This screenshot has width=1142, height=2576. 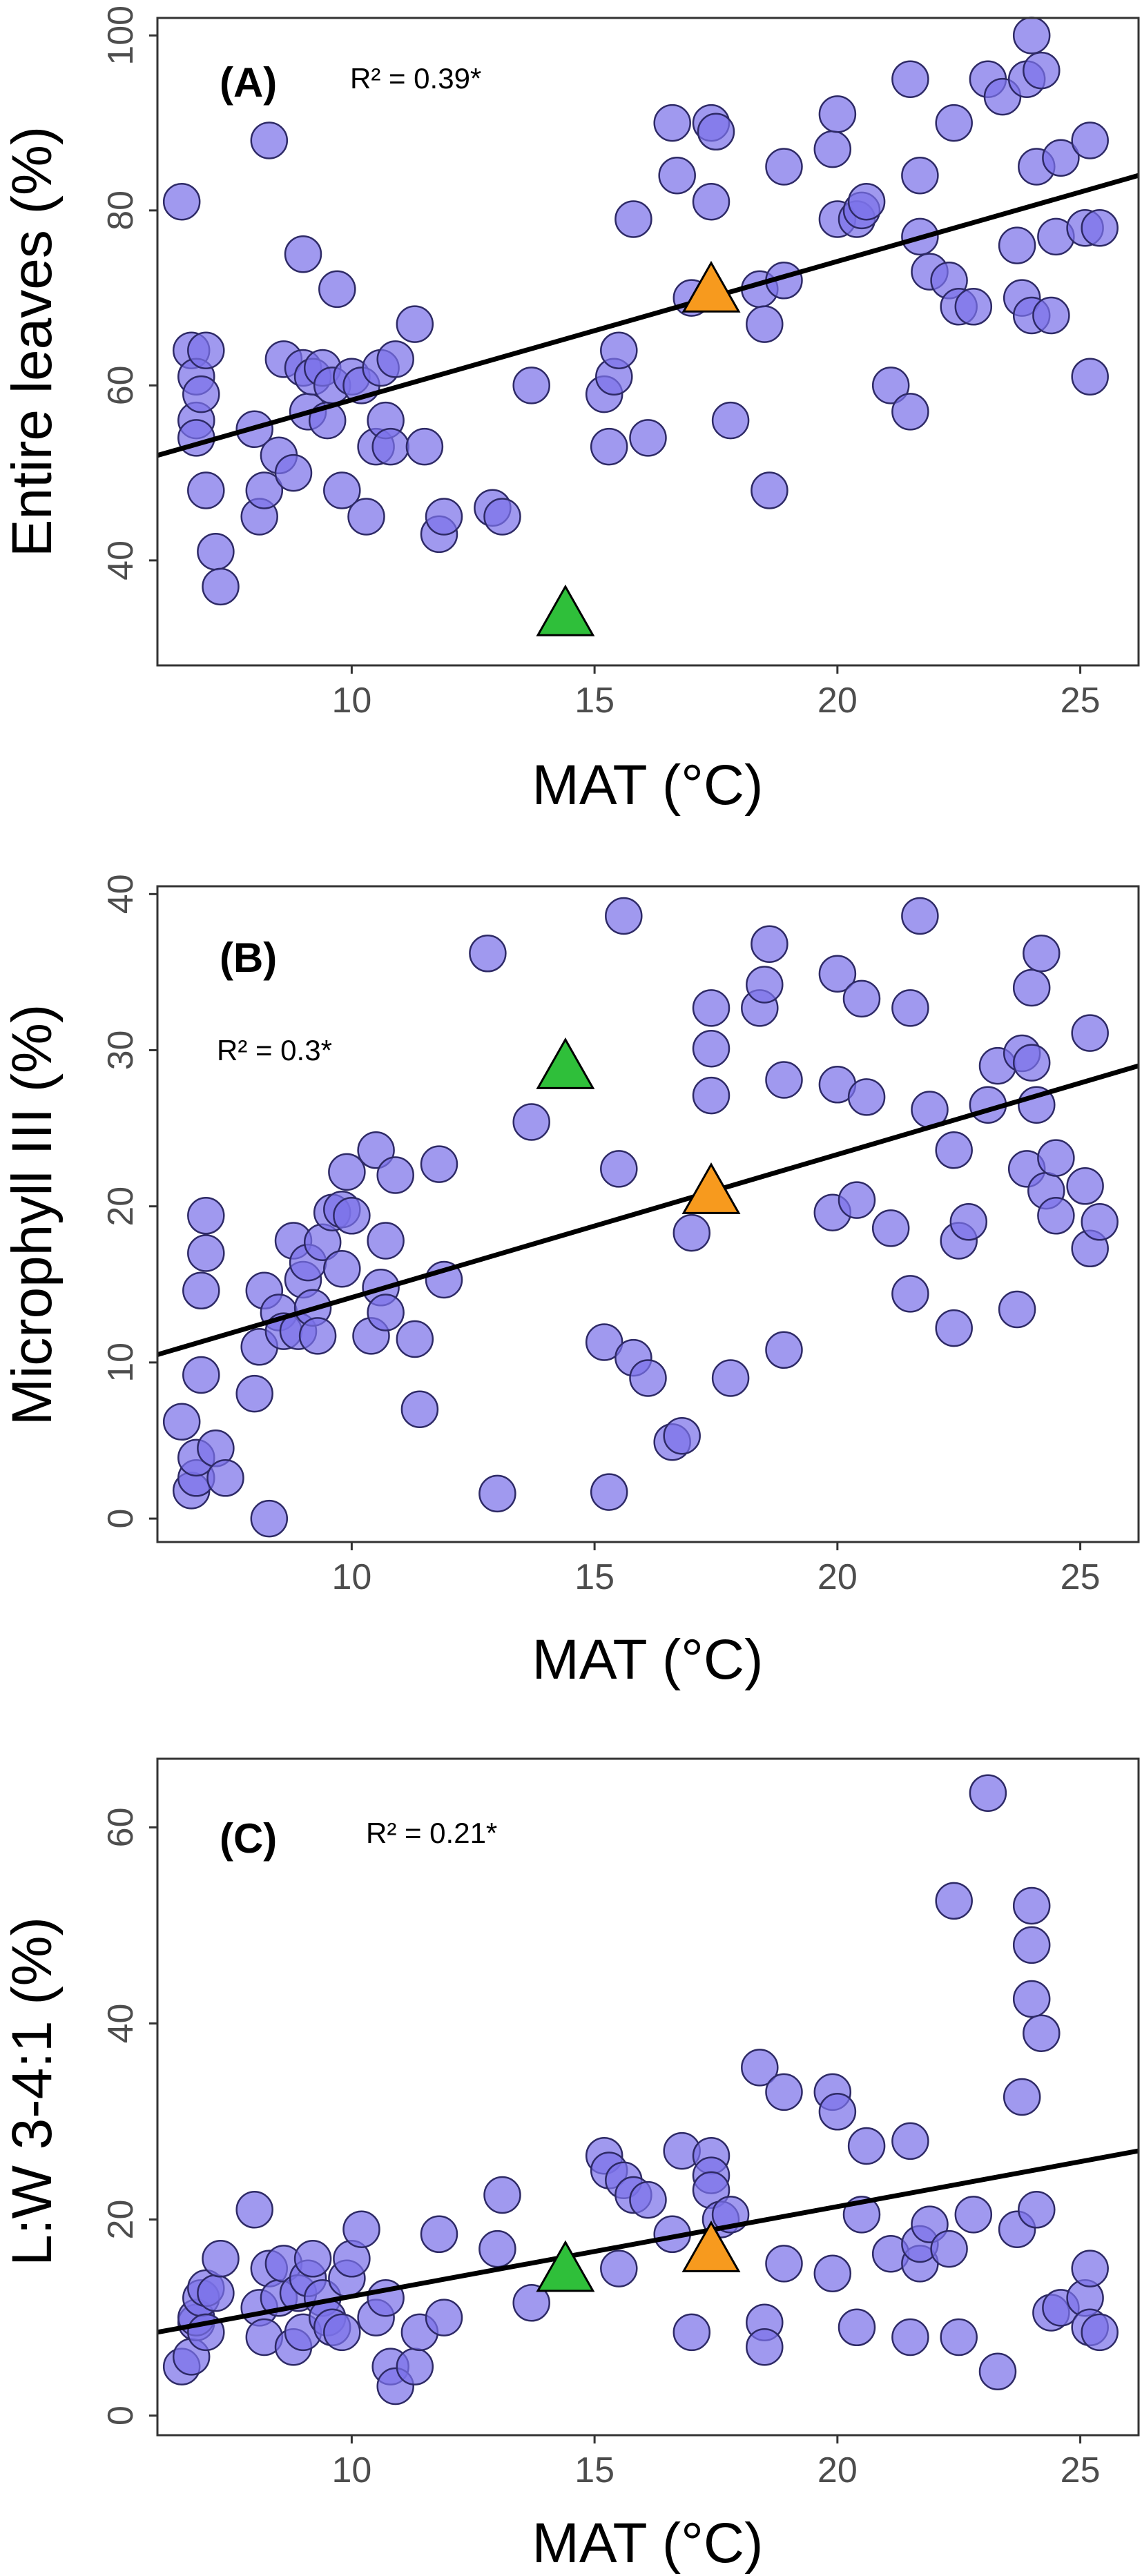 What do you see at coordinates (648, 315) in the screenshot?
I see `trend-line-a` at bounding box center [648, 315].